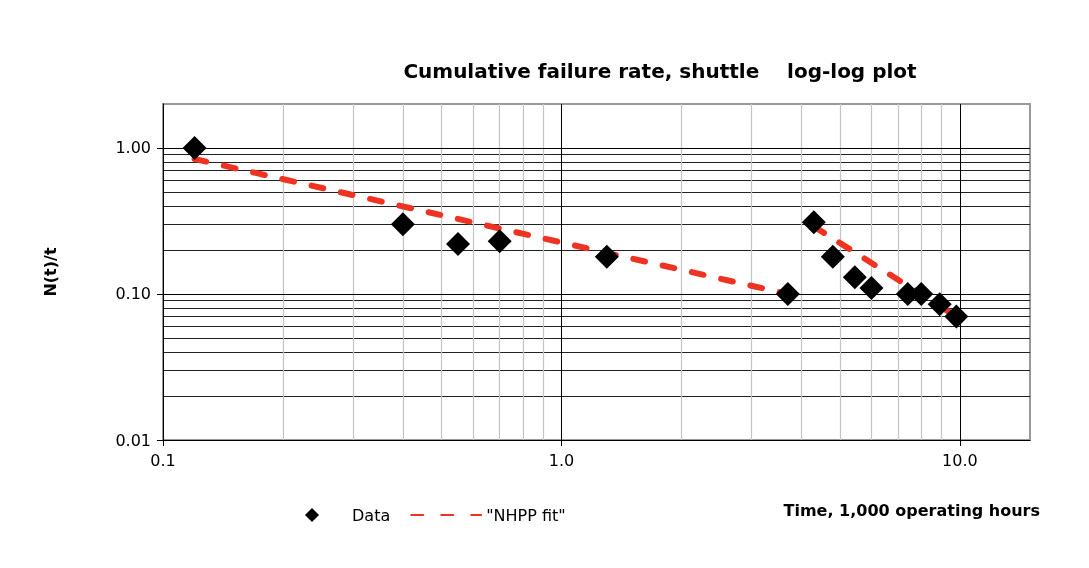 The width and height of the screenshot is (1089, 568). I want to click on x-tick-label: 10.0, so click(960, 460).